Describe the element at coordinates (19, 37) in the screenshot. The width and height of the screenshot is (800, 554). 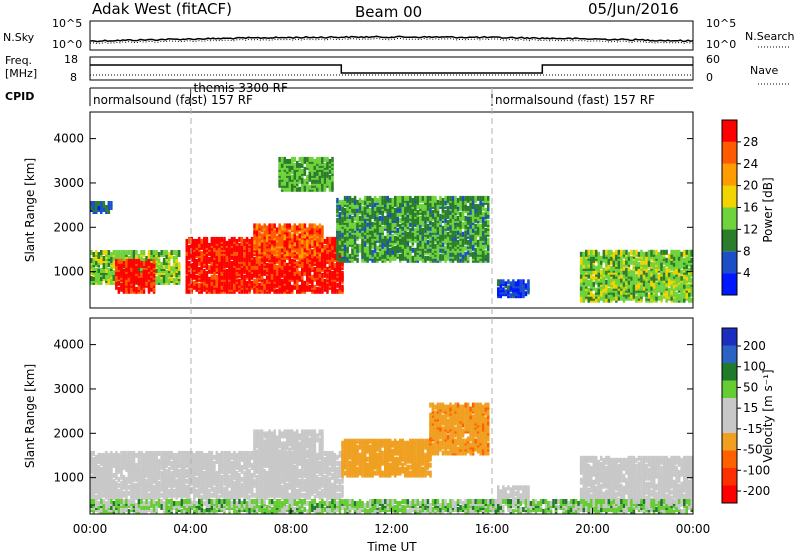
I see `noise-left-label: N.Sky` at that location.